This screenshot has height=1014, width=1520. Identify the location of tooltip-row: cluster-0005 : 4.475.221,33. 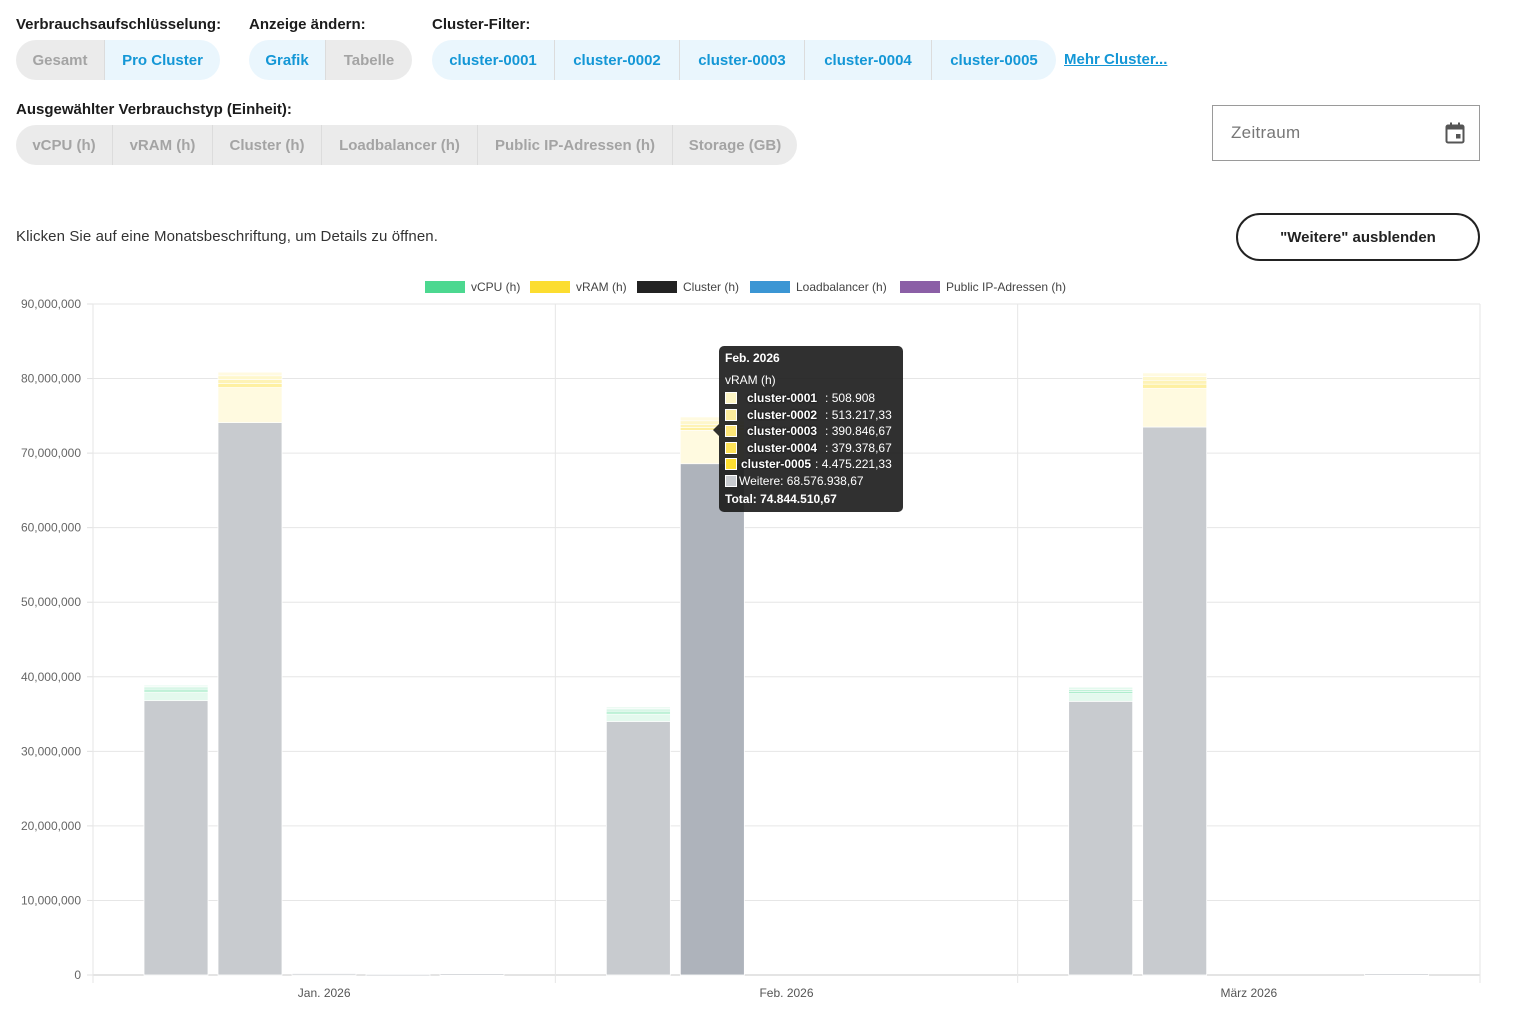
(811, 464).